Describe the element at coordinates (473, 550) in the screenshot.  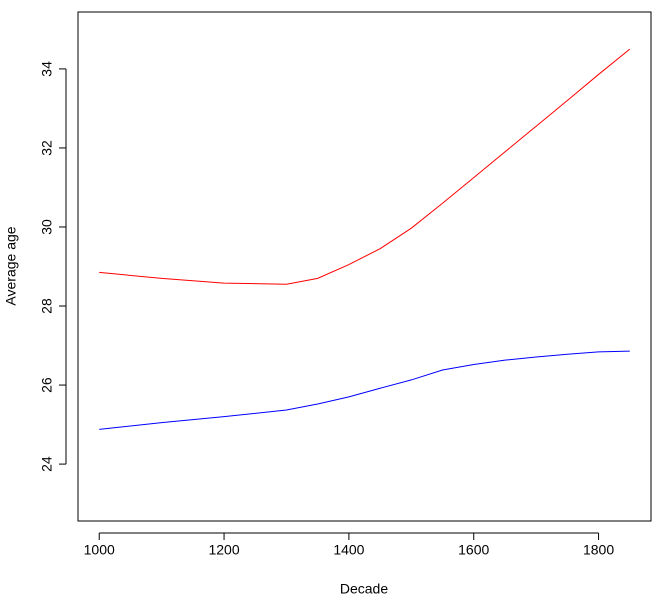
I see `x-tick-label: 1600` at that location.